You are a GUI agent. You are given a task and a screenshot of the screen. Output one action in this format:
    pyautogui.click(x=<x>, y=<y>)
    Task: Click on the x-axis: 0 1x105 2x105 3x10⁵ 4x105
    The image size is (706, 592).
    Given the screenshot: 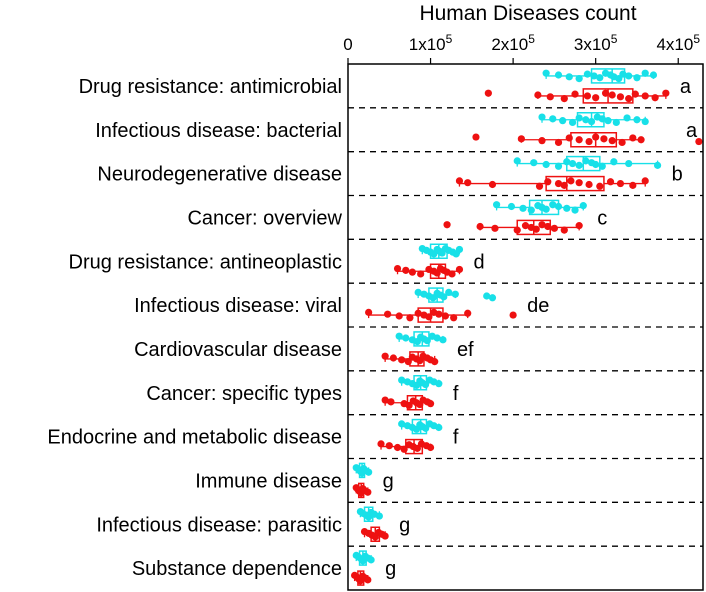 What is the action you would take?
    pyautogui.click(x=521, y=48)
    